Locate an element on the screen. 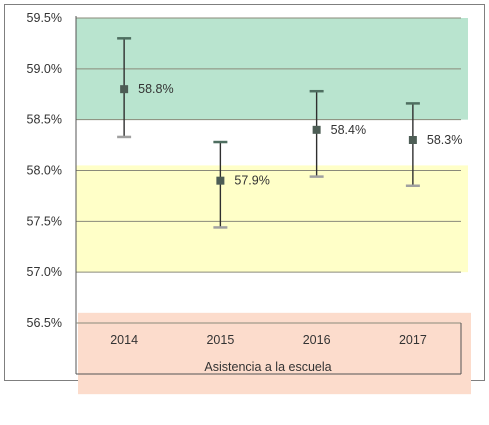 This screenshot has height=425, width=489. y-axis-ticks: 59.5% 59.0% 58.5% 58.0% 57.5% 57.0% 56.5% is located at coordinates (44, 170).